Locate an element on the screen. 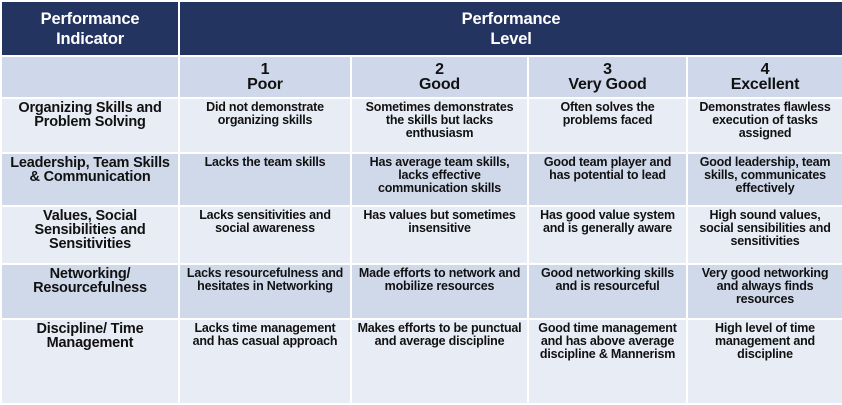 This screenshot has height=405, width=842. performance-level-header: Performance Level is located at coordinates (510, 28).